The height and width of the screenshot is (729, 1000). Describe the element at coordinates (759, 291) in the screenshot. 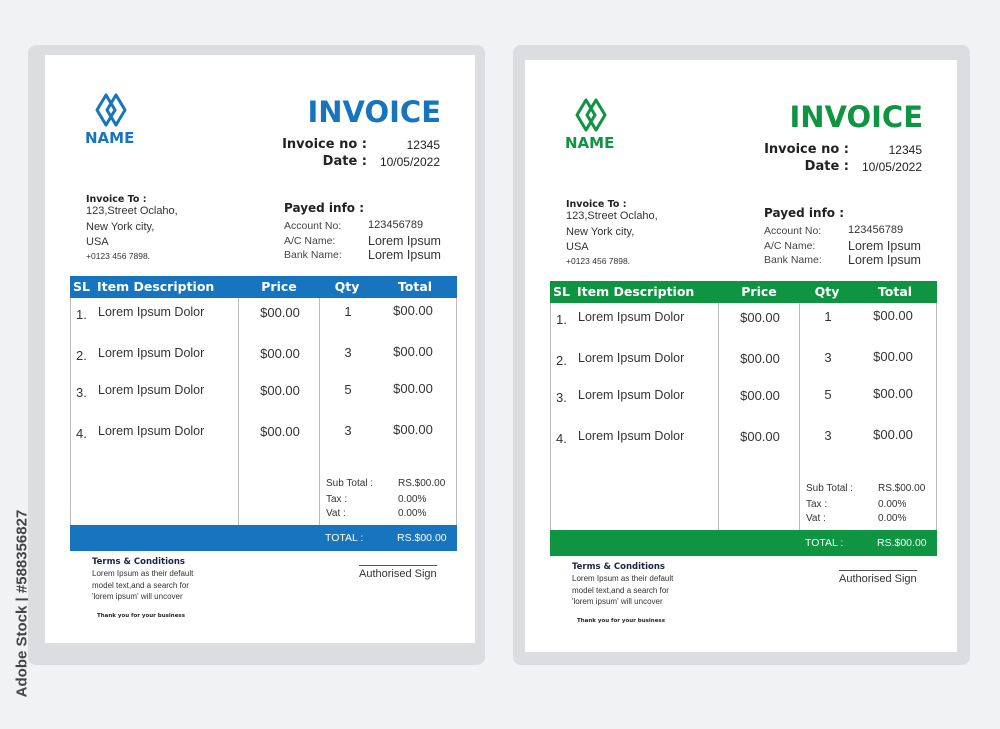

I see `column-header: Price` at that location.